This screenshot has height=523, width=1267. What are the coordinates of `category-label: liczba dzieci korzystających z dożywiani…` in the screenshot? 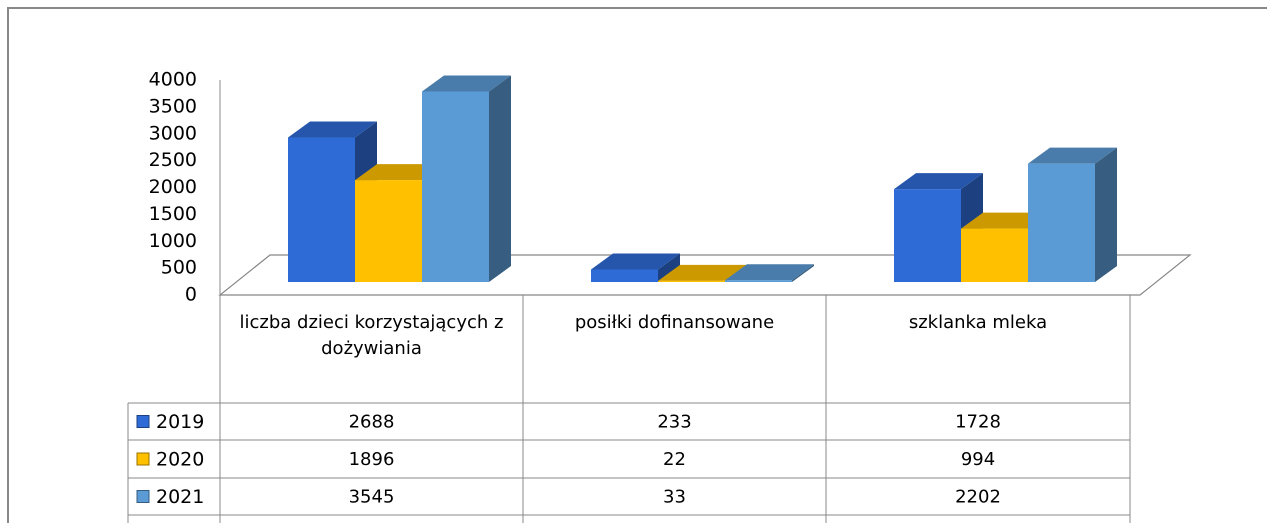 It's located at (371, 335).